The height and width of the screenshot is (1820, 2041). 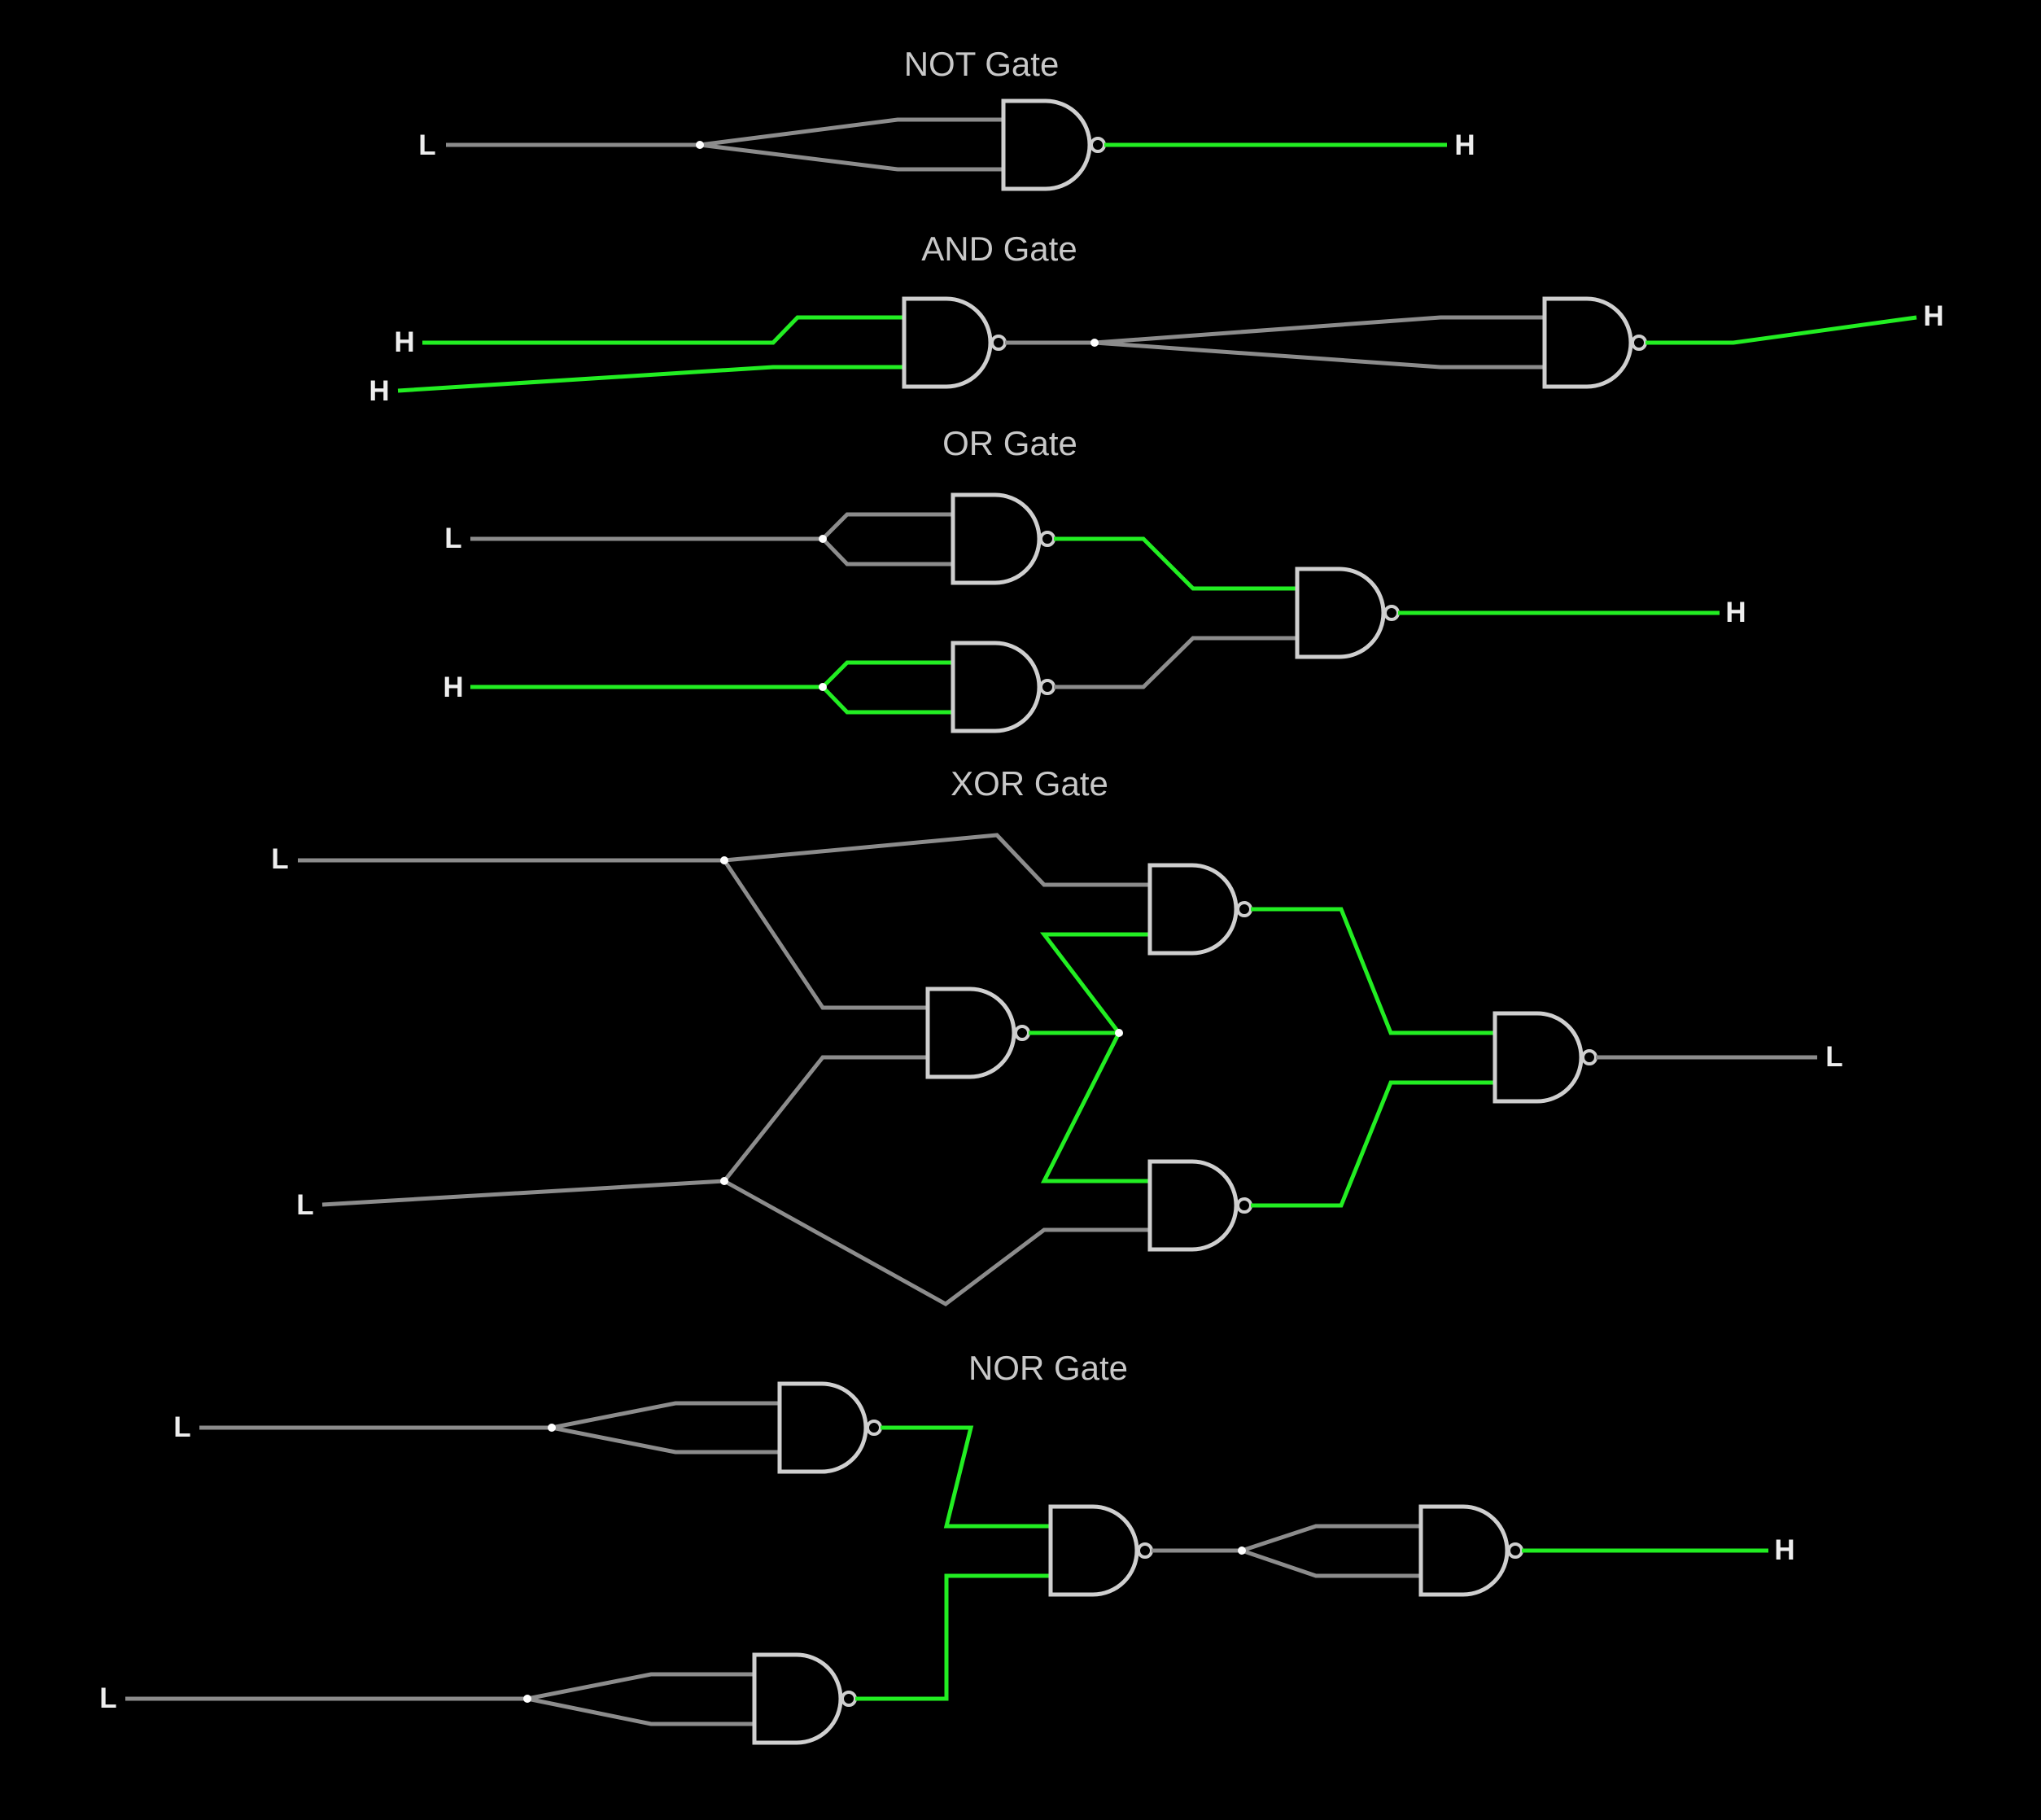 I want to click on or-gate-title: OR Gate, so click(x=1009, y=443).